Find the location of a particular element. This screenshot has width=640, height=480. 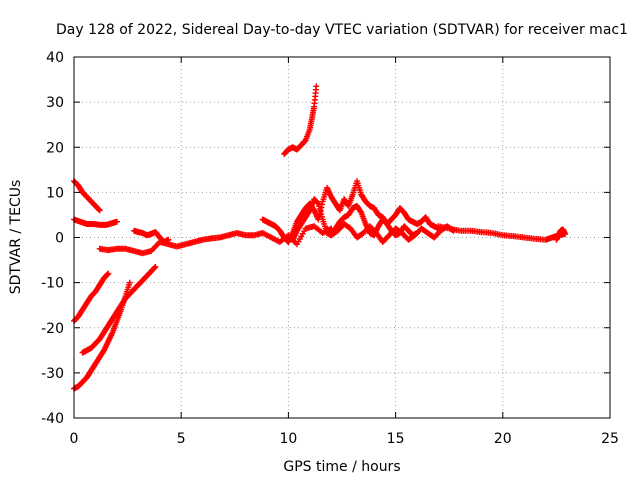

x-tick-label: 20 is located at coordinates (503, 439).